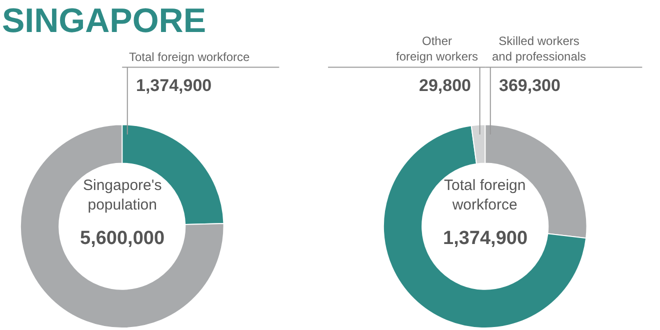 The width and height of the screenshot is (660, 330). I want to click on text: 1,374,900, so click(485, 238).